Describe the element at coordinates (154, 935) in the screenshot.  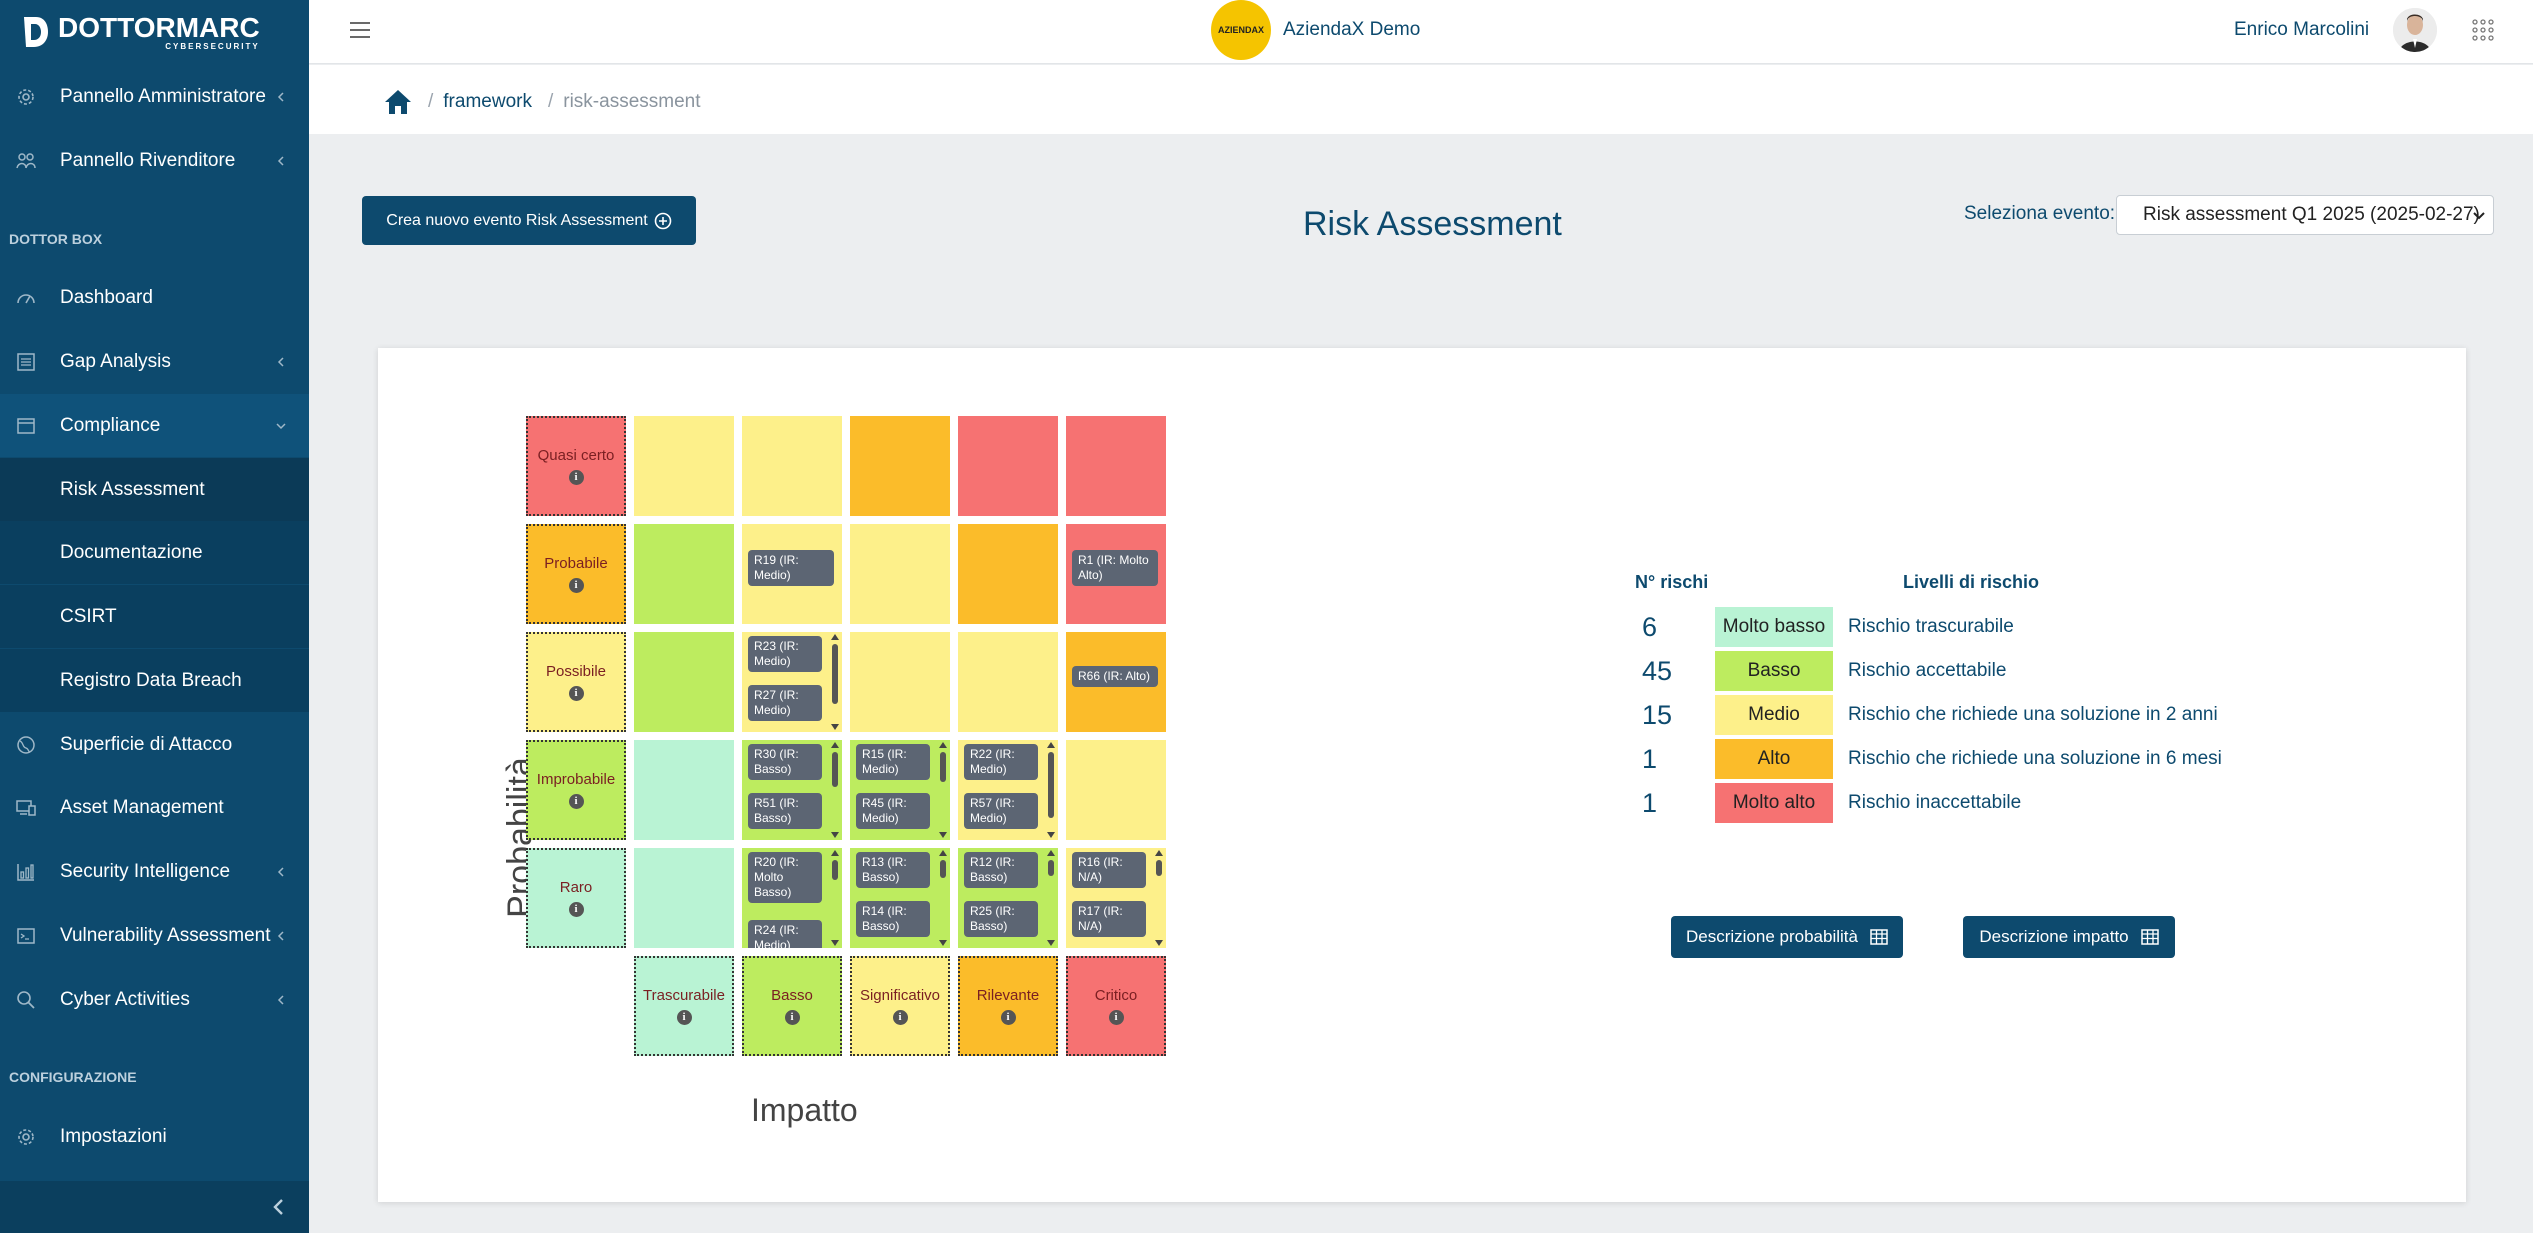
I see `sidebar-item-vulnerability-assessment: Vulnerability Assessment` at that location.